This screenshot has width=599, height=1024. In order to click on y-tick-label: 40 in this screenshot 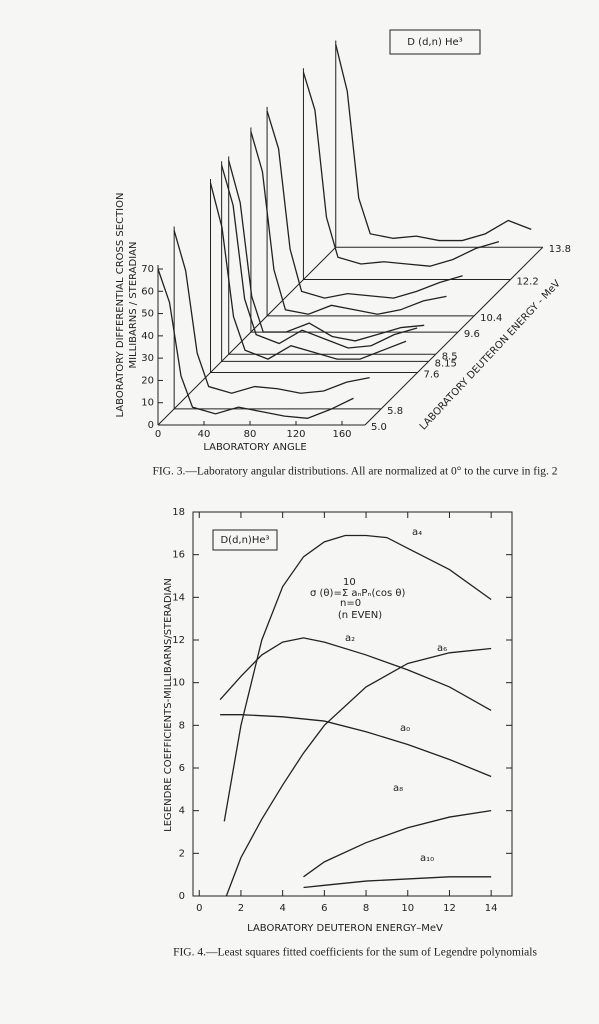, I will do `click(147, 336)`.